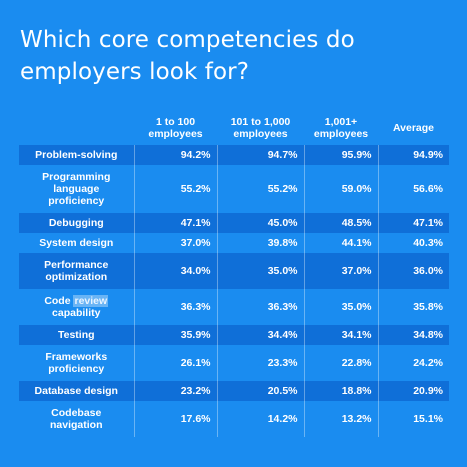 This screenshot has height=467, width=467. I want to click on table-row: Problem-solving 94.2% 94.7% 95.9% 94.9%, so click(234, 155).